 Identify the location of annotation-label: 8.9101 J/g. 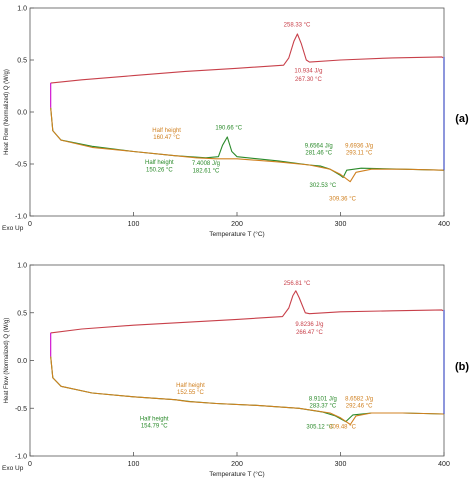
(323, 400).